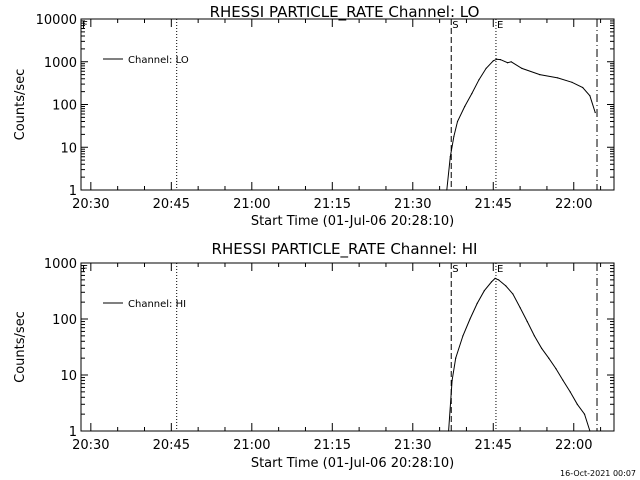 The width and height of the screenshot is (640, 480). I want to click on chart-title: RHESSI PARTICLE_RATE Channel: HI, so click(345, 249).